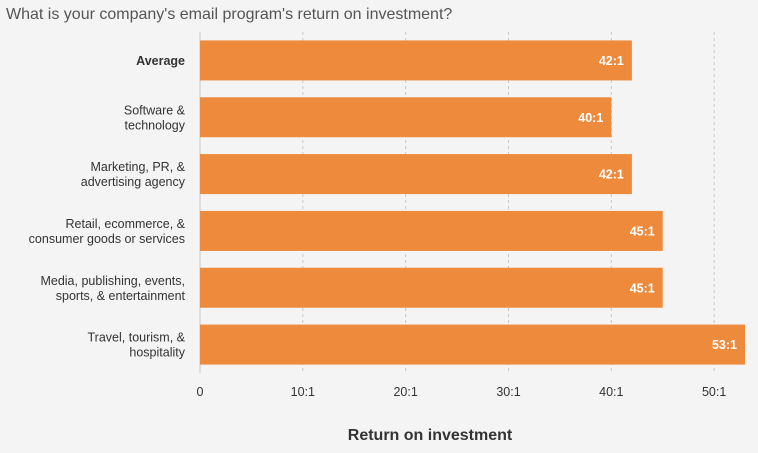 The width and height of the screenshot is (758, 453). Describe the element at coordinates (430, 435) in the screenshot. I see `x-axis-title: Return on investment` at that location.